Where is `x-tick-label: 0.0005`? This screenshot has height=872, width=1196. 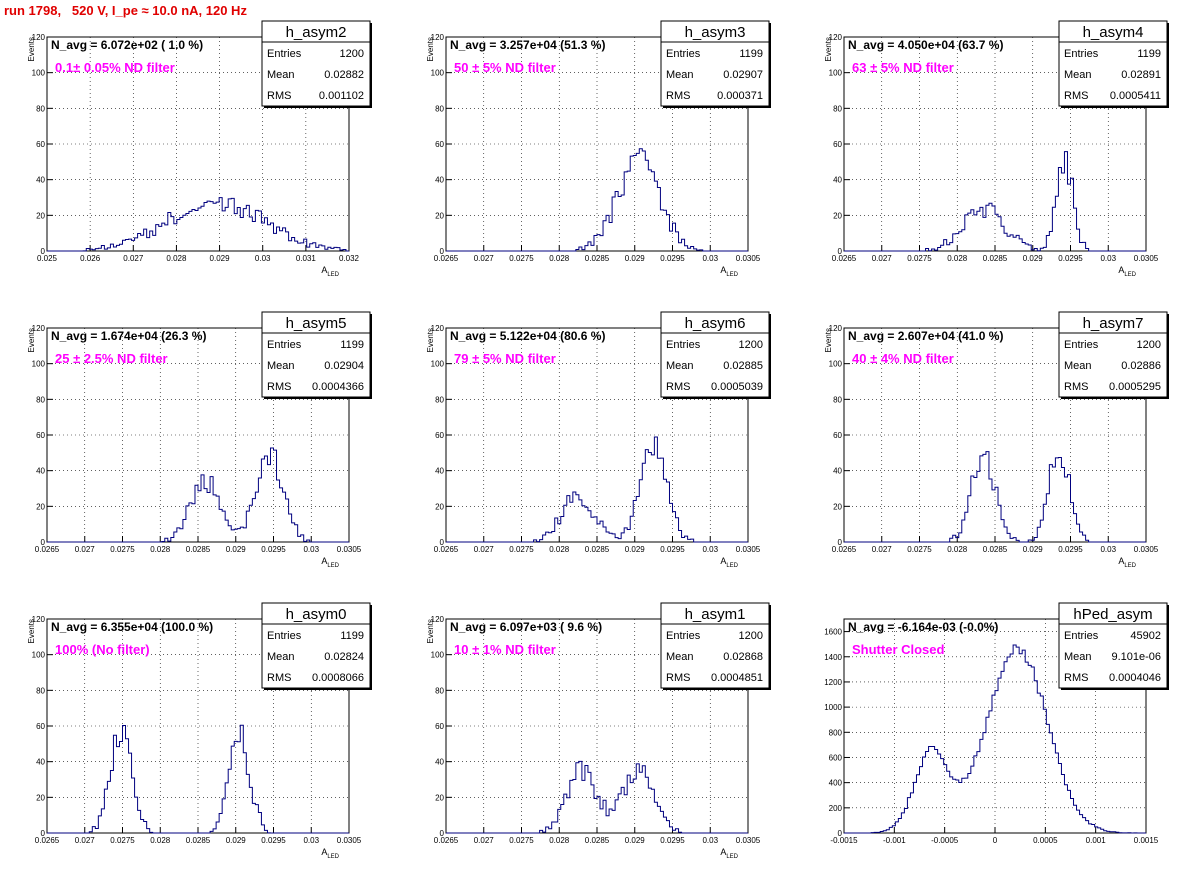 x-tick-label: 0.0005 is located at coordinates (1045, 840).